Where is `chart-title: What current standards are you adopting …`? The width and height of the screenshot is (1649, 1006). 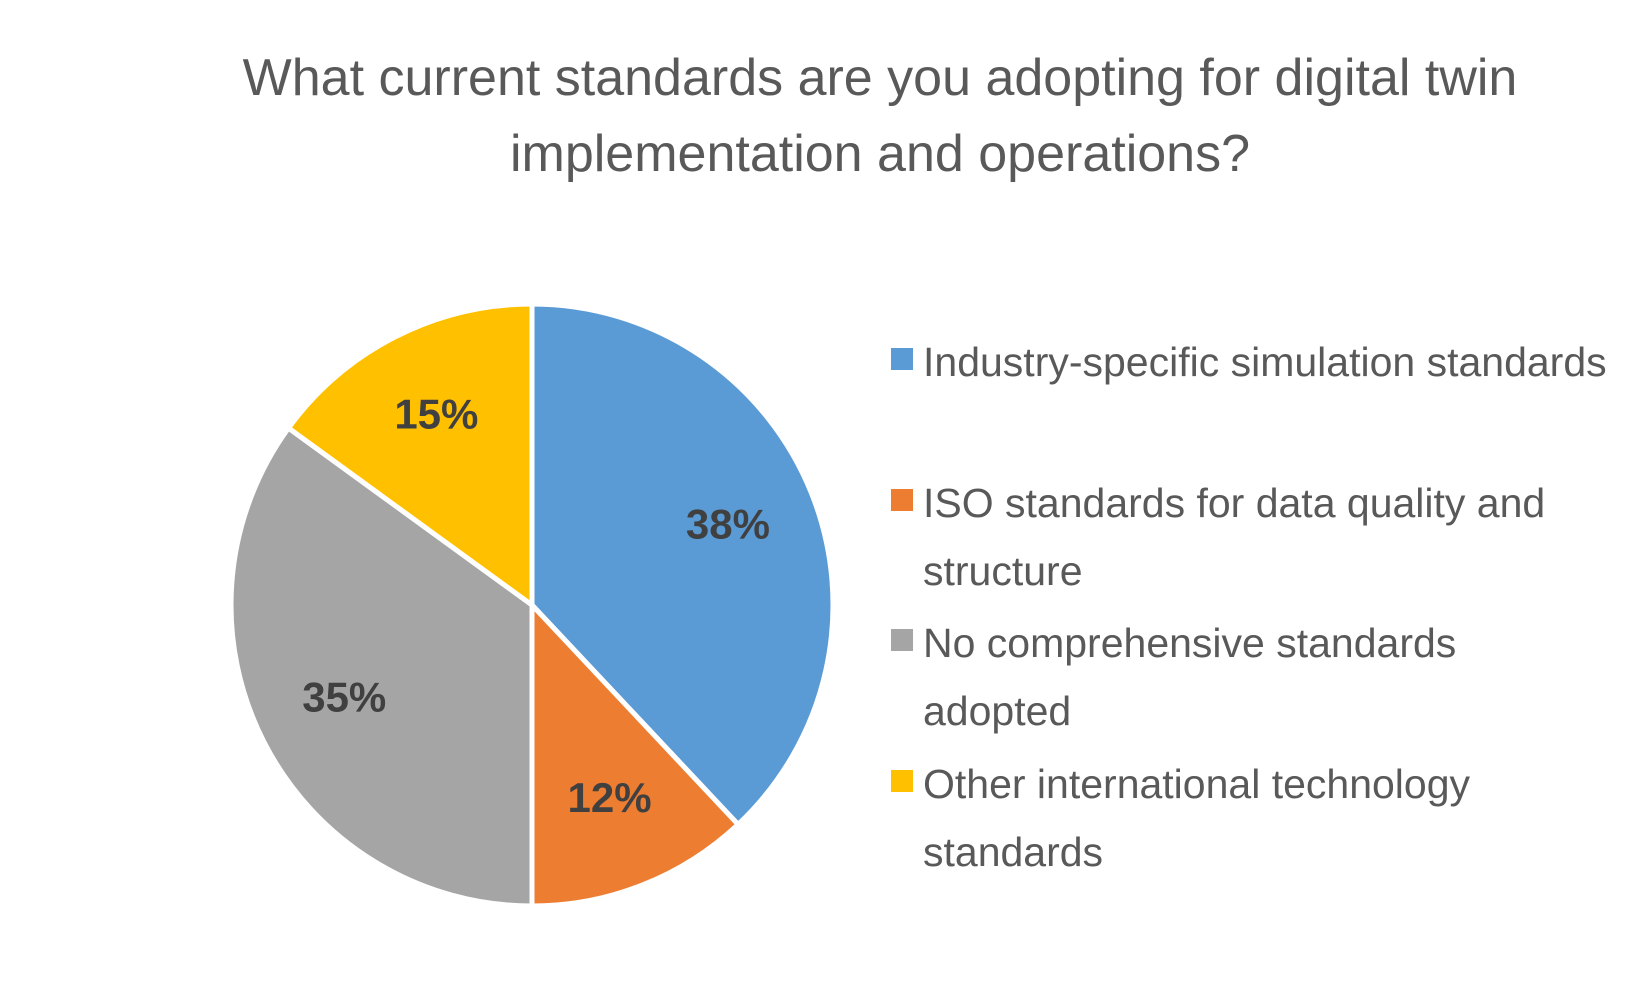 chart-title: What current standards are you adopting … is located at coordinates (880, 116).